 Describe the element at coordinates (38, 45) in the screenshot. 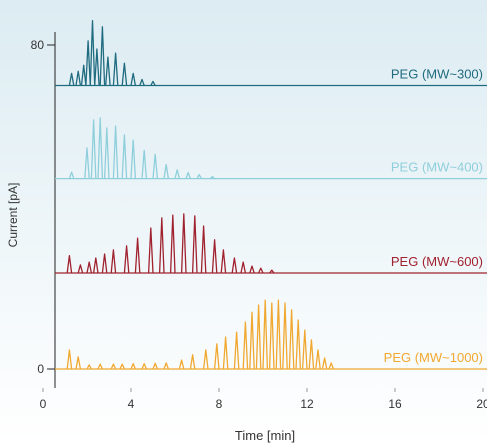

I see `y-tick-label: 80` at that location.